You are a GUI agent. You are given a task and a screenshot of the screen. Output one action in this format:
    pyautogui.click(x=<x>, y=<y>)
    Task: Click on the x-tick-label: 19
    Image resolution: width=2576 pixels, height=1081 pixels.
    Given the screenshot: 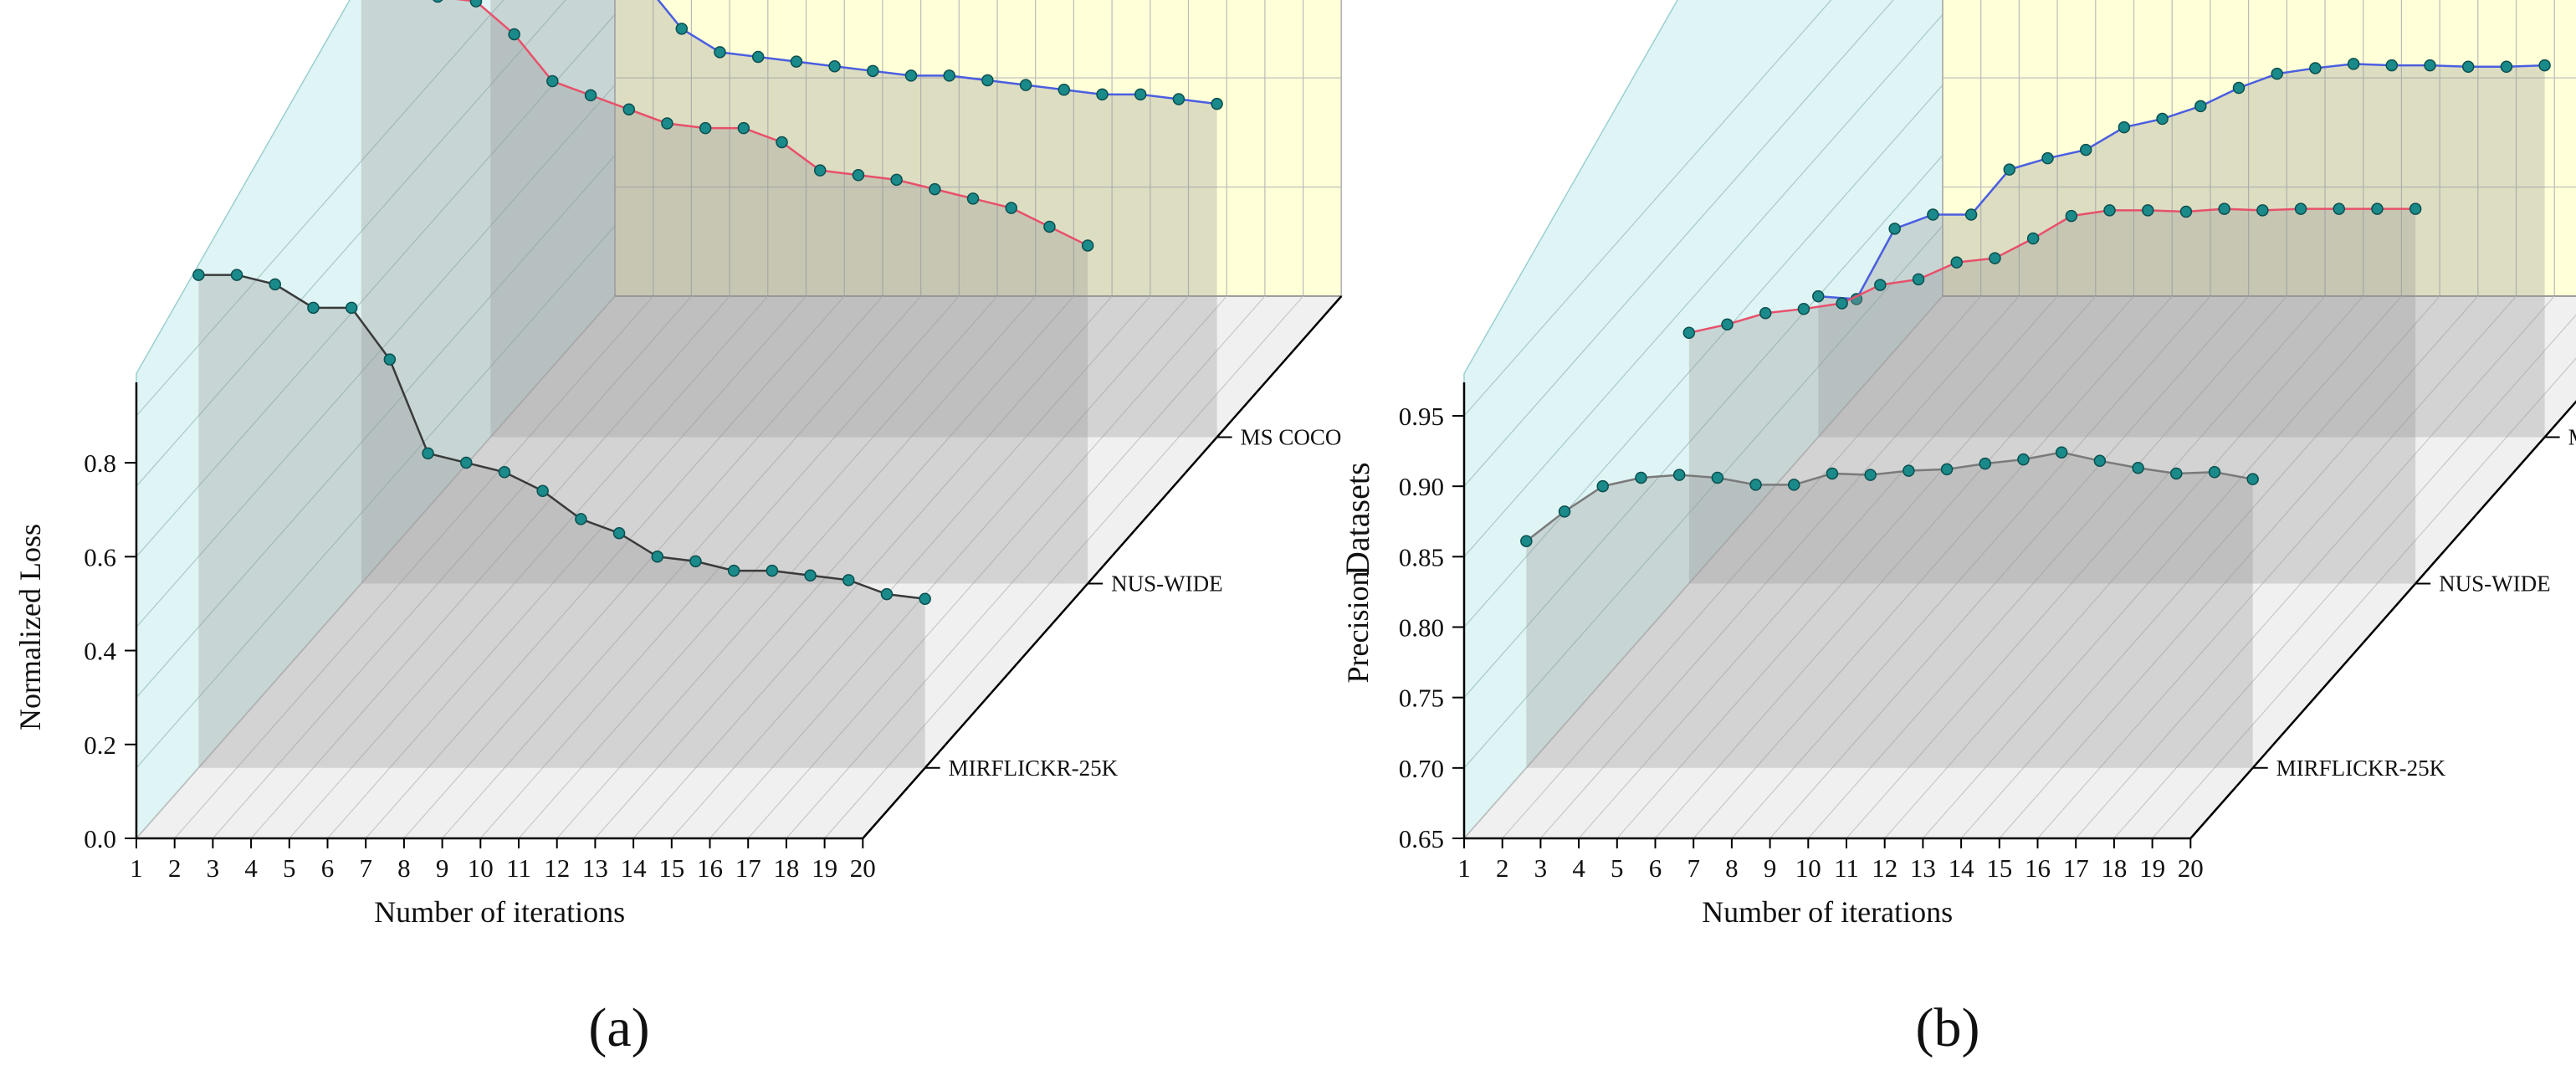 What is the action you would take?
    pyautogui.click(x=825, y=868)
    